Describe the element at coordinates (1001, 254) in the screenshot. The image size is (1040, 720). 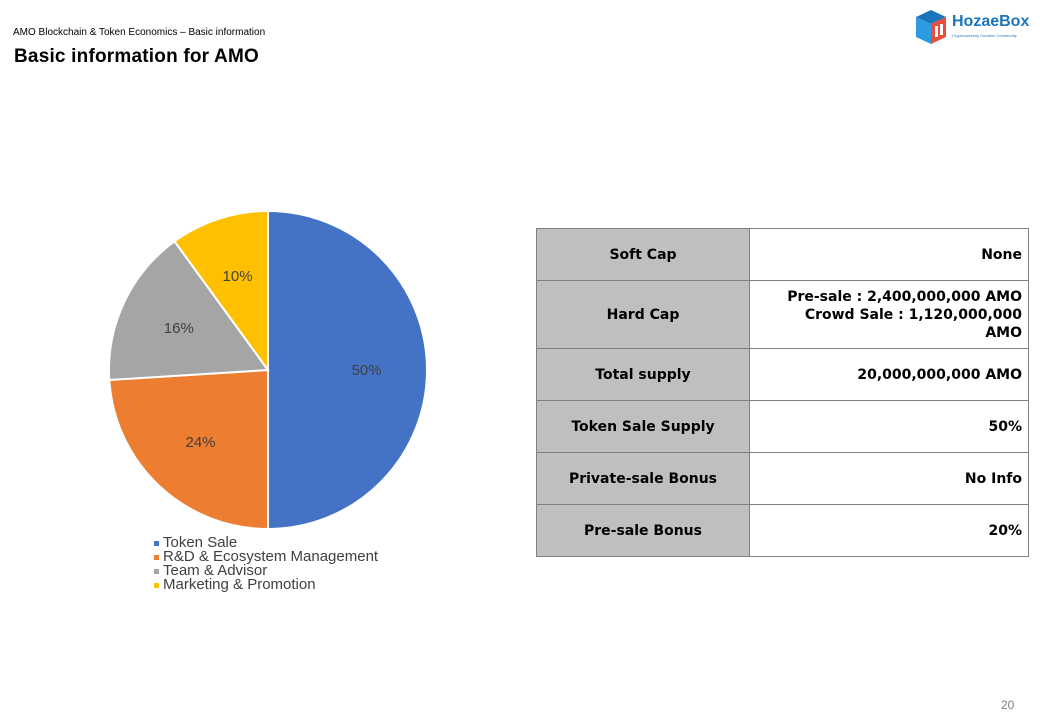
I see `row-value-line: None` at that location.